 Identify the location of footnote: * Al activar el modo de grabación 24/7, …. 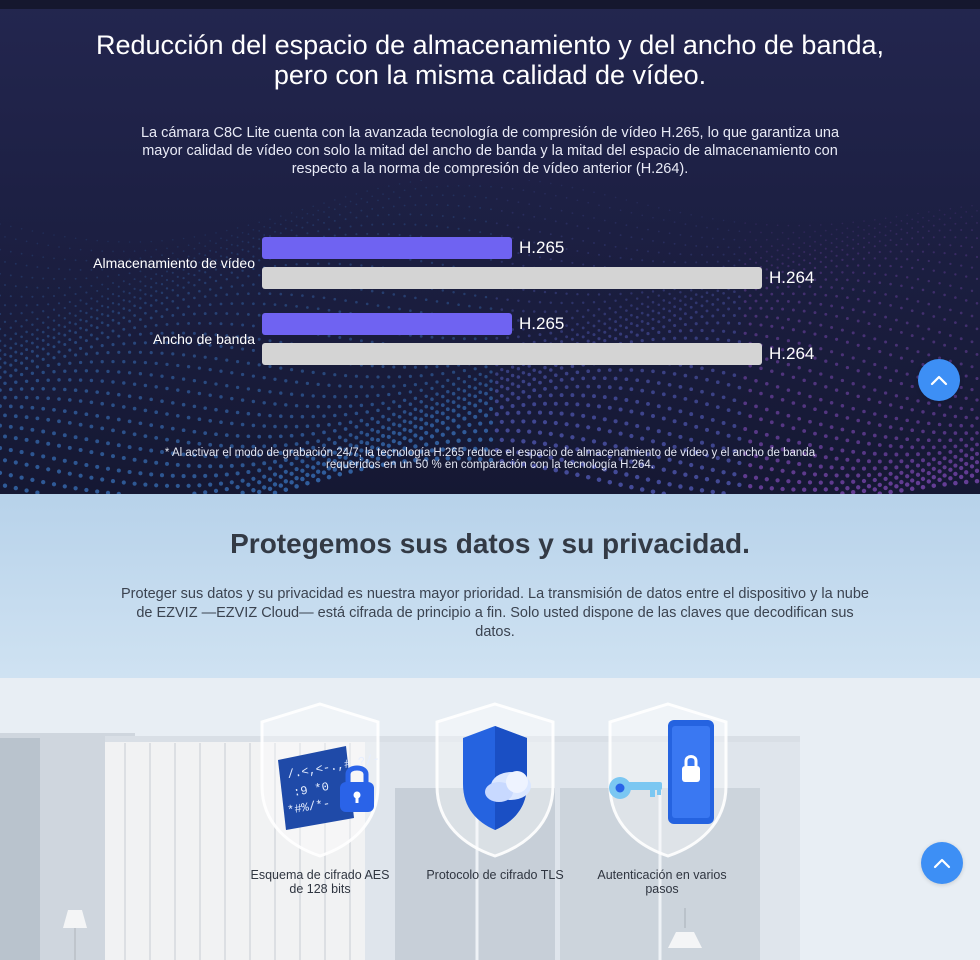
(490, 459).